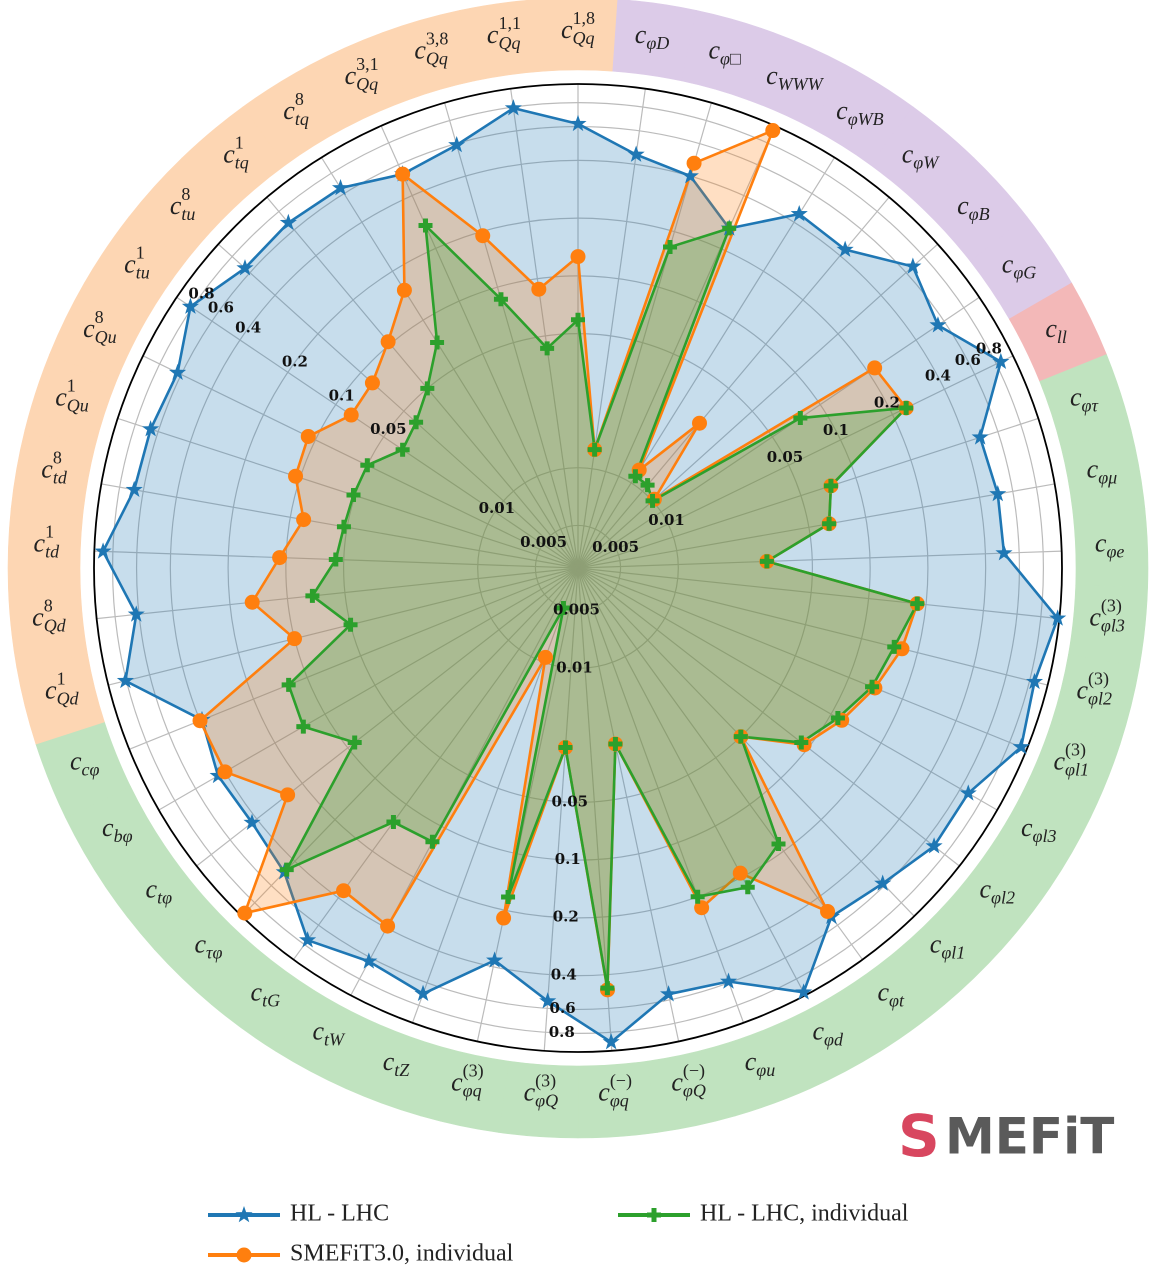 This screenshot has width=1150, height=1270. I want to click on category-label: cφl2(3), so click(1094, 689).